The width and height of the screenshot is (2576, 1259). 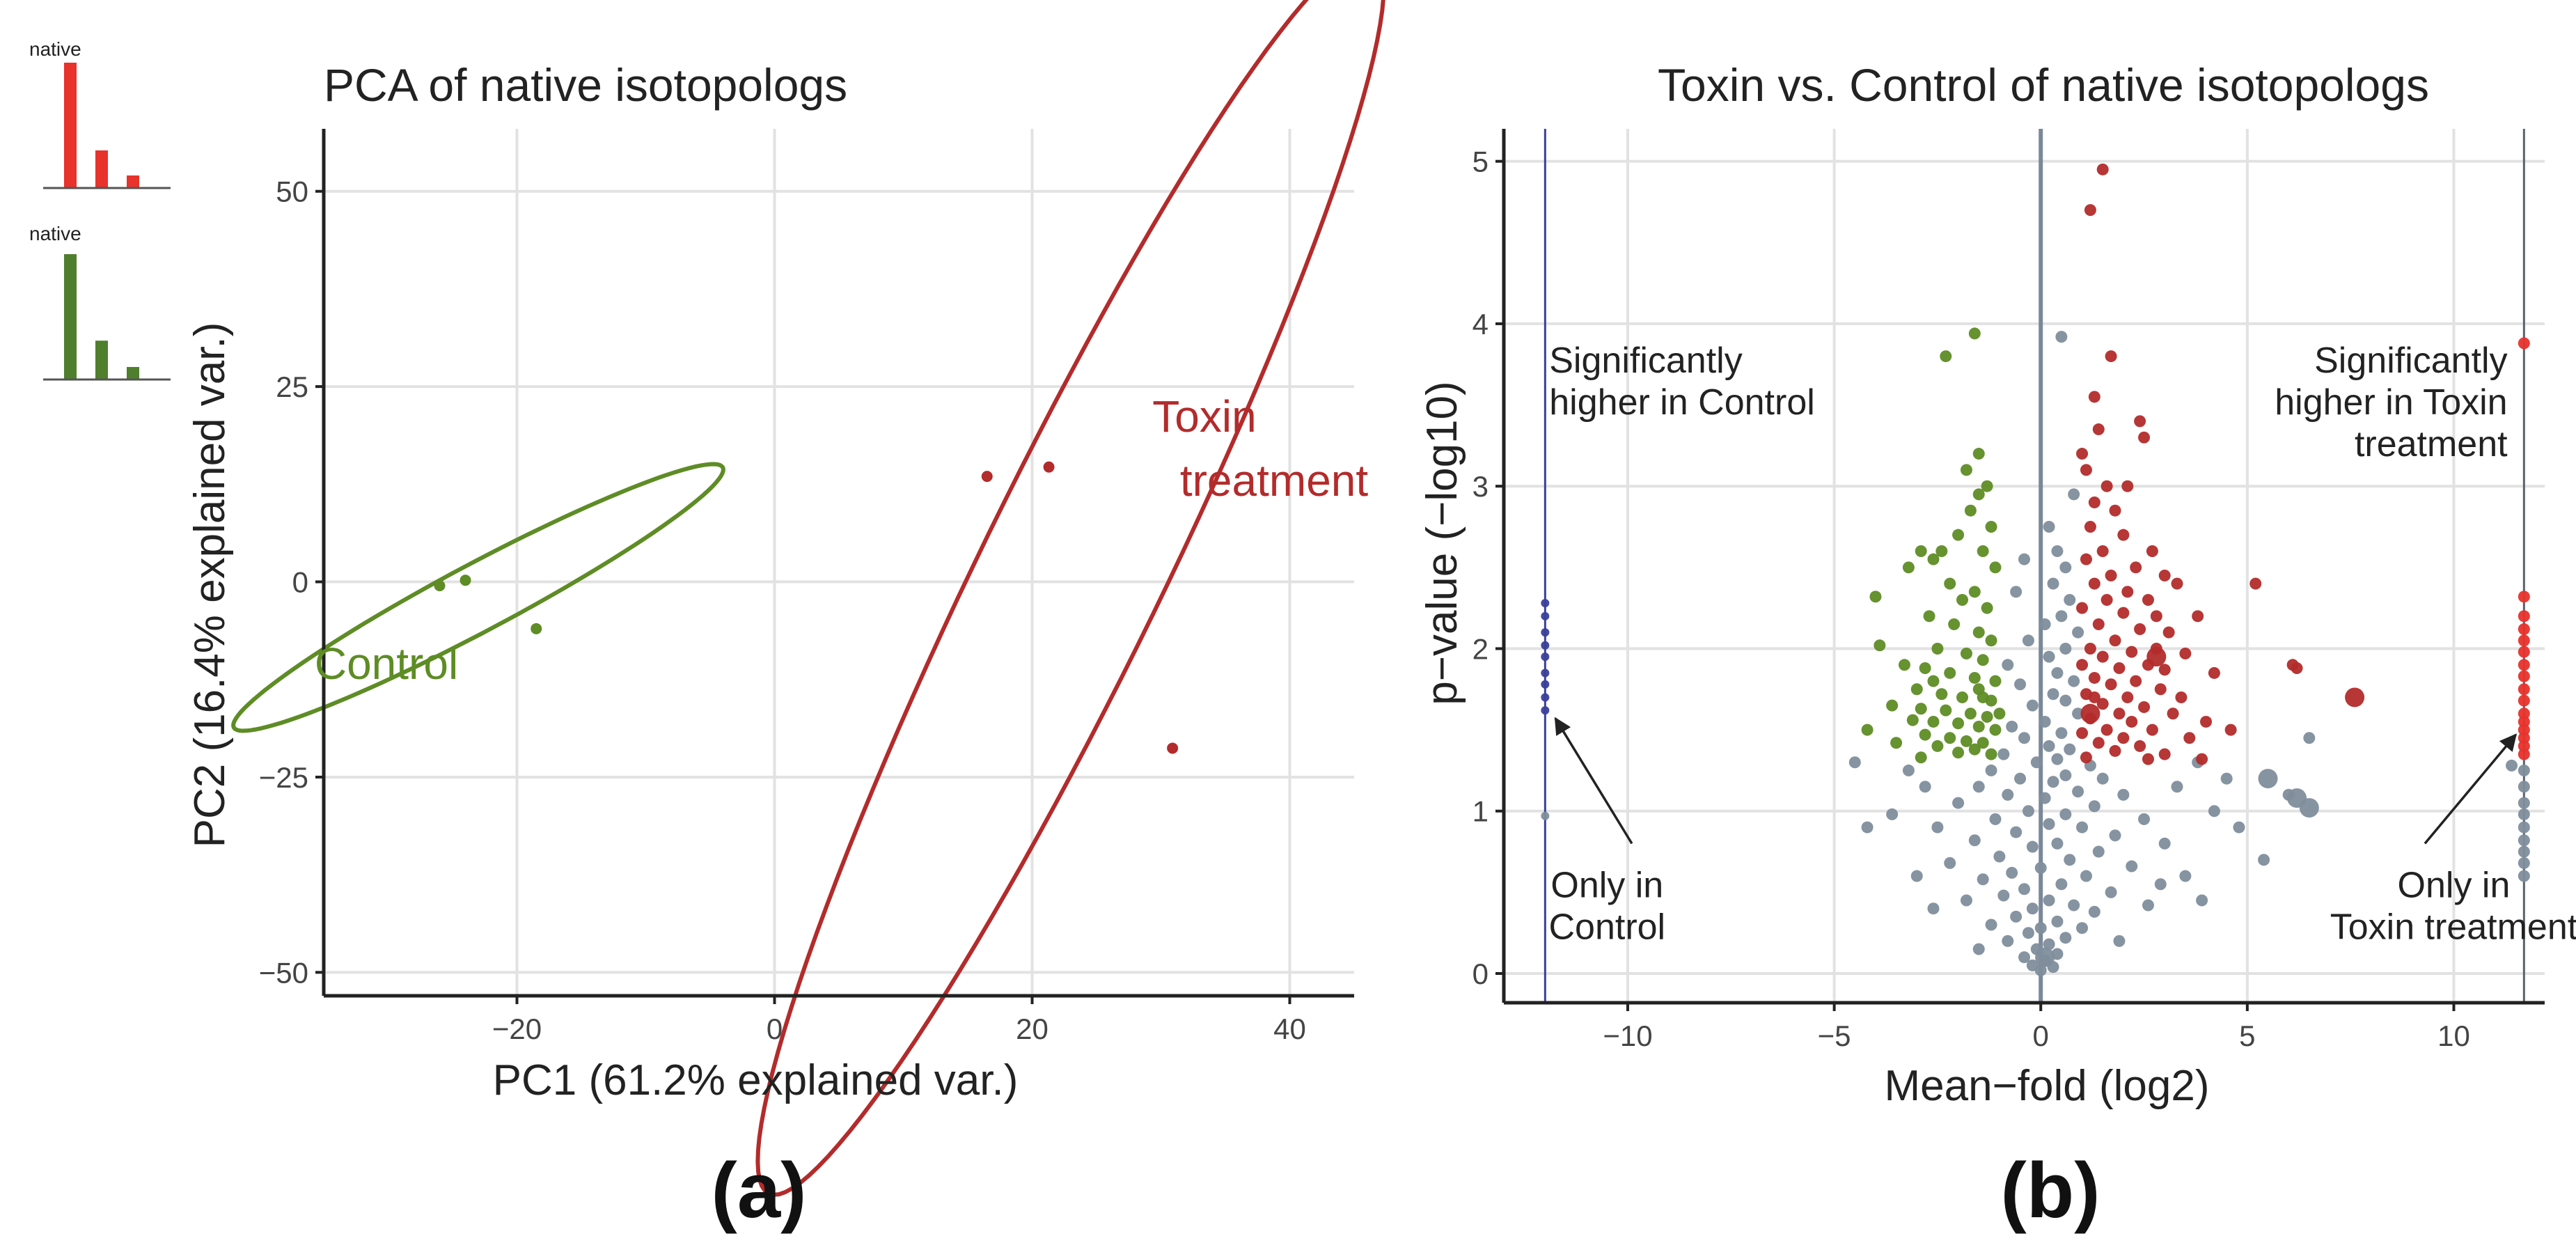 I want to click on only-in-control-ns-point, so click(x=1545, y=815).